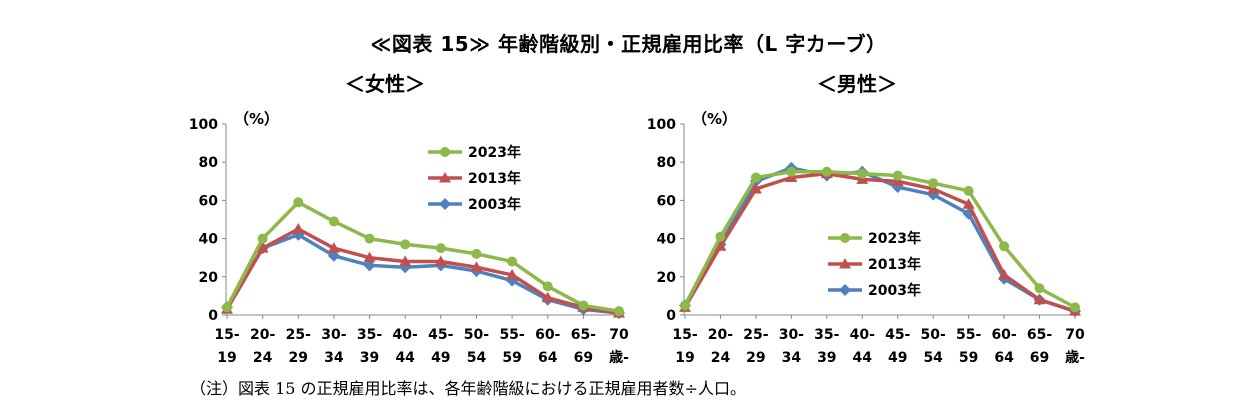  I want to click on x-tick-label-bottom: 19, so click(226, 358).